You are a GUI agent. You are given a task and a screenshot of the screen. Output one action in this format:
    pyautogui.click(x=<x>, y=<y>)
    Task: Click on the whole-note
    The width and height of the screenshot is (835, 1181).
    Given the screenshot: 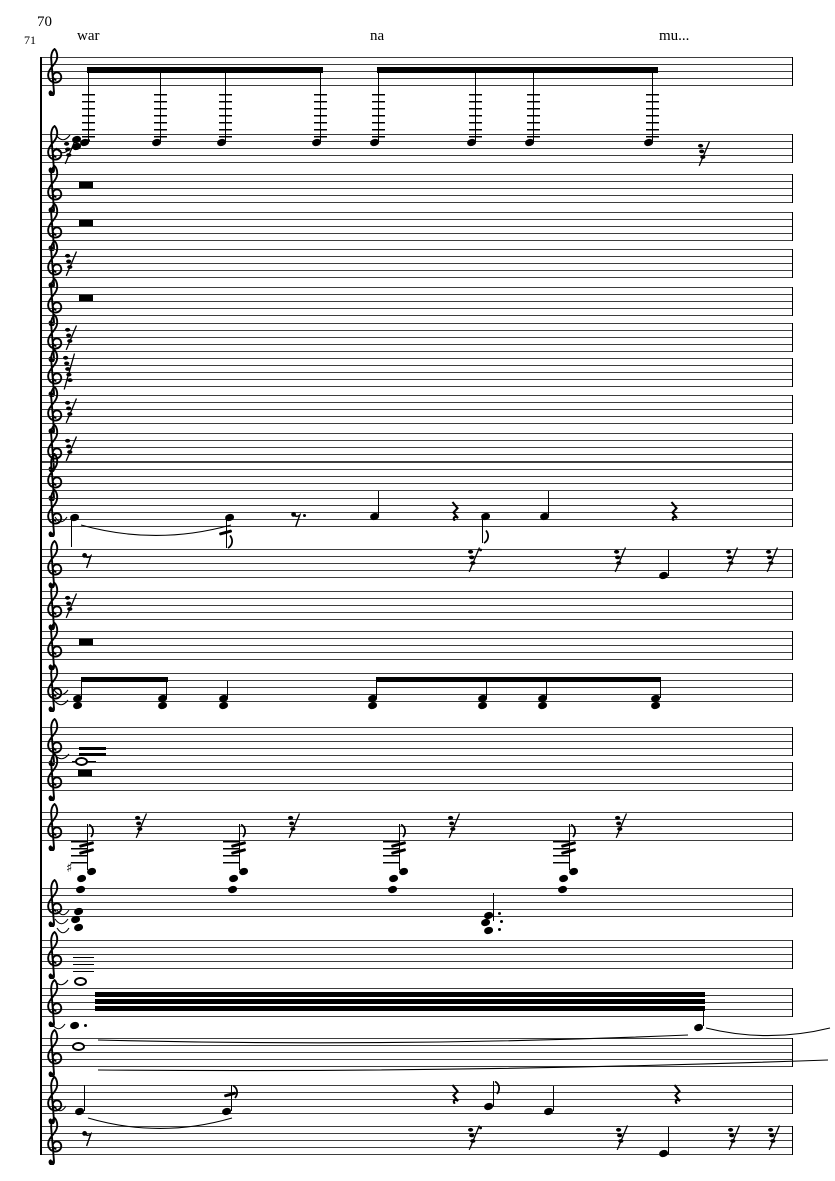 What is the action you would take?
    pyautogui.click(x=78, y=1046)
    